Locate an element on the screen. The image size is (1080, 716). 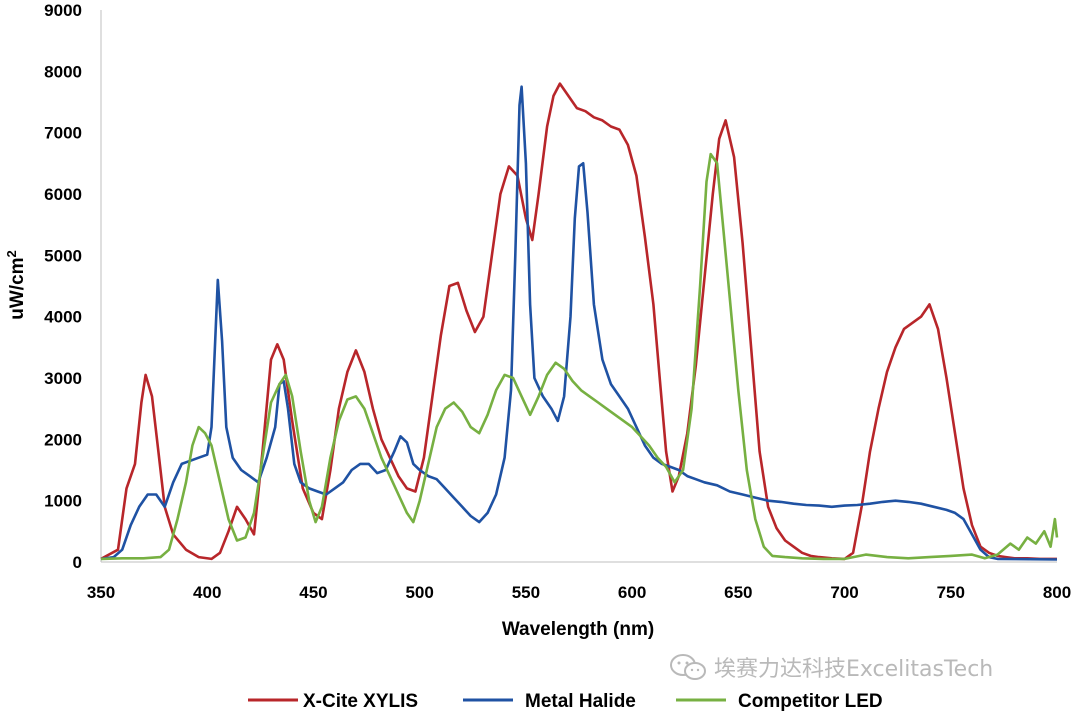
legend-label-metal-halide: Metal Halide is located at coordinates (580, 701).